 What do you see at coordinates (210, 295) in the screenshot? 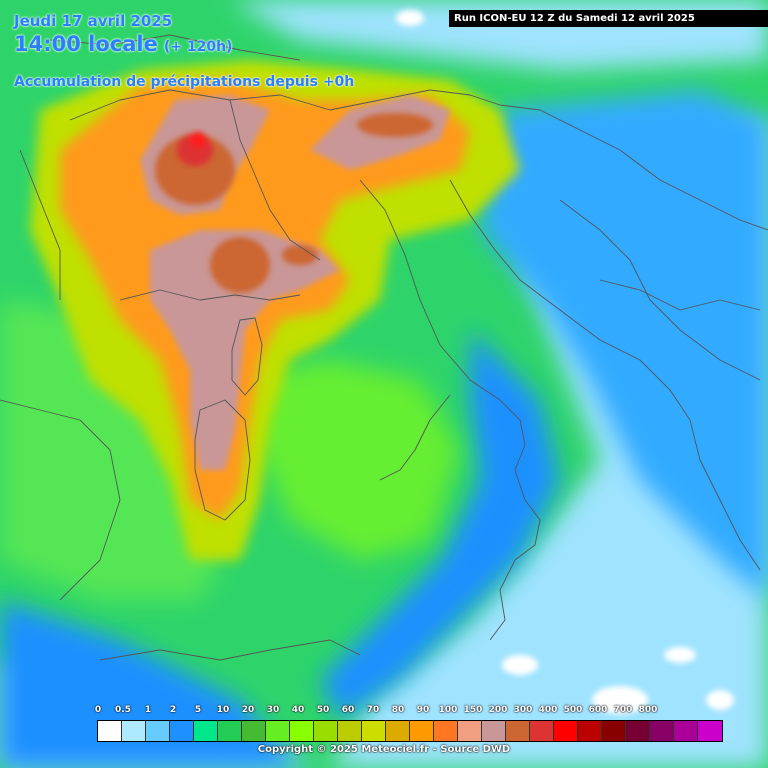
I see `coastline-france-south` at bounding box center [210, 295].